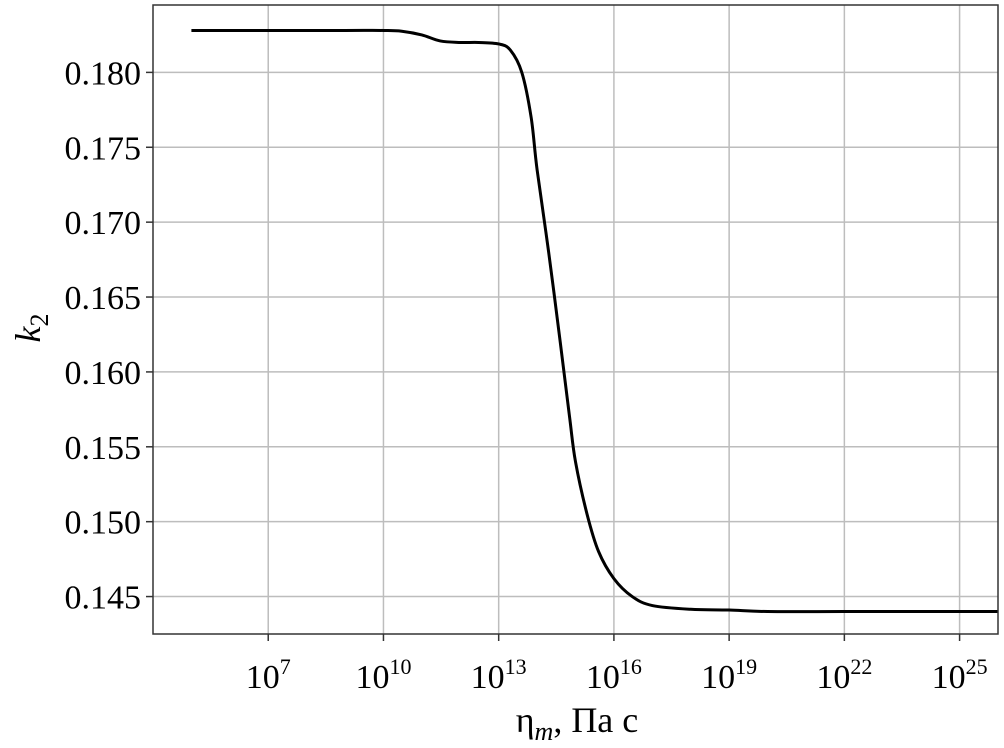 The width and height of the screenshot is (1004, 748). I want to click on x-tick-label: 107, so click(268, 675).